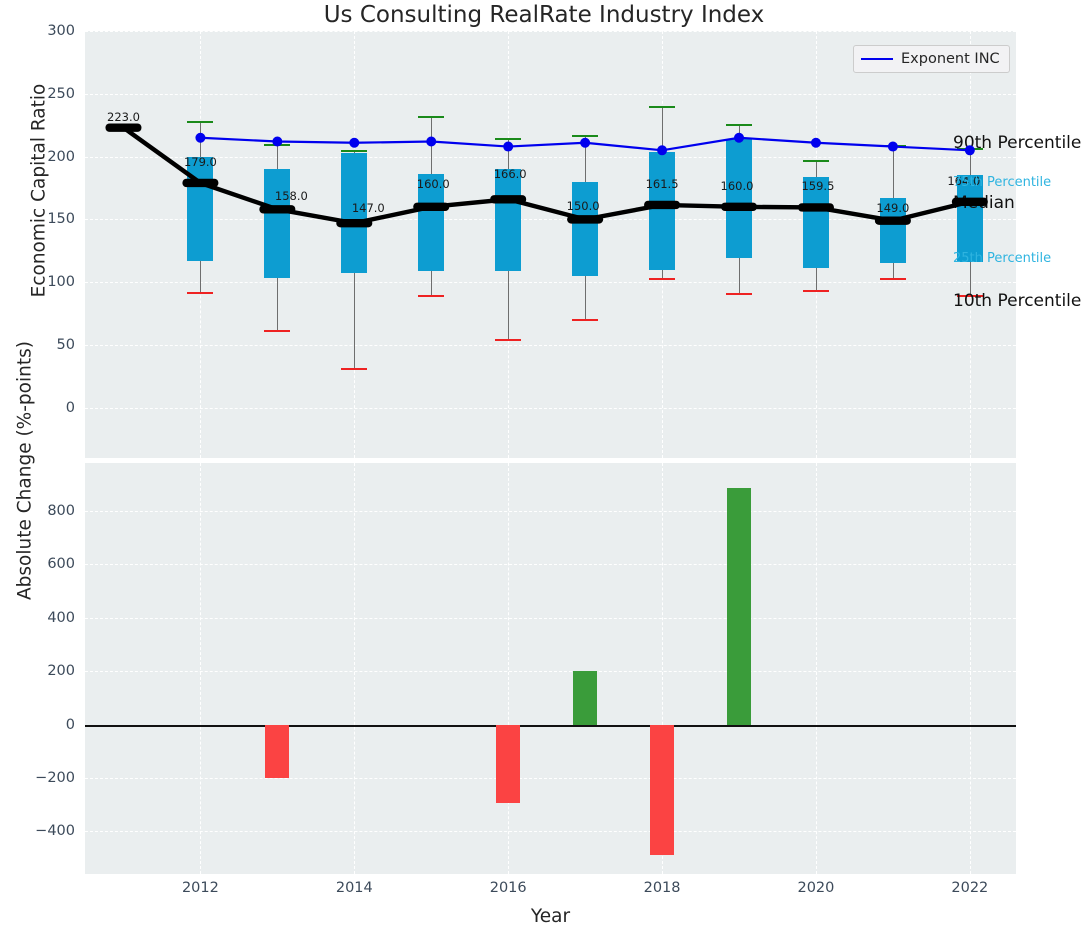  Describe the element at coordinates (816, 888) in the screenshot. I see `x-axis-tick: 2020` at that location.